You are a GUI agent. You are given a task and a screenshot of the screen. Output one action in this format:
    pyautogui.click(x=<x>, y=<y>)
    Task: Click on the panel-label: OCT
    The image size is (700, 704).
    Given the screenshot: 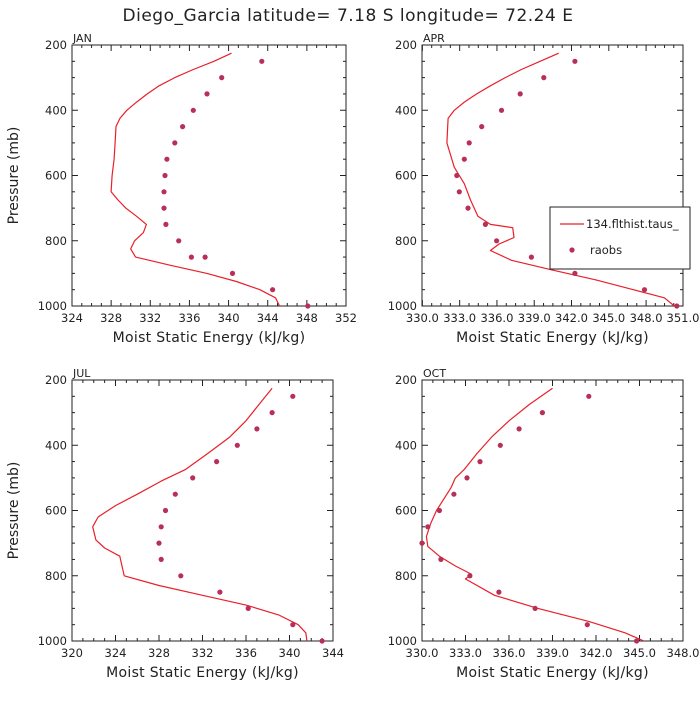 What is the action you would take?
    pyautogui.click(x=434, y=373)
    